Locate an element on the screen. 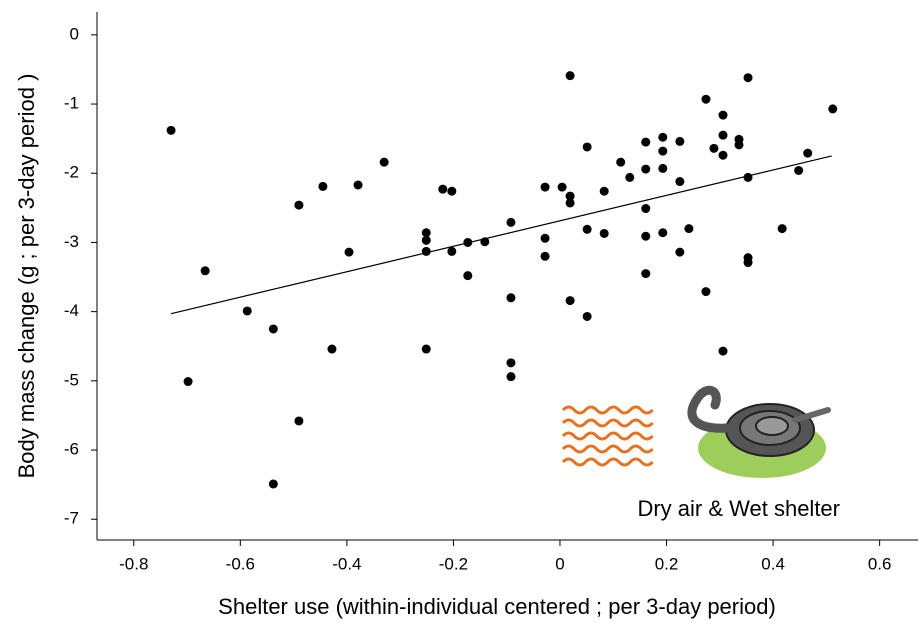 The height and width of the screenshot is (626, 921). y-tick-label: -5 is located at coordinates (71, 379).